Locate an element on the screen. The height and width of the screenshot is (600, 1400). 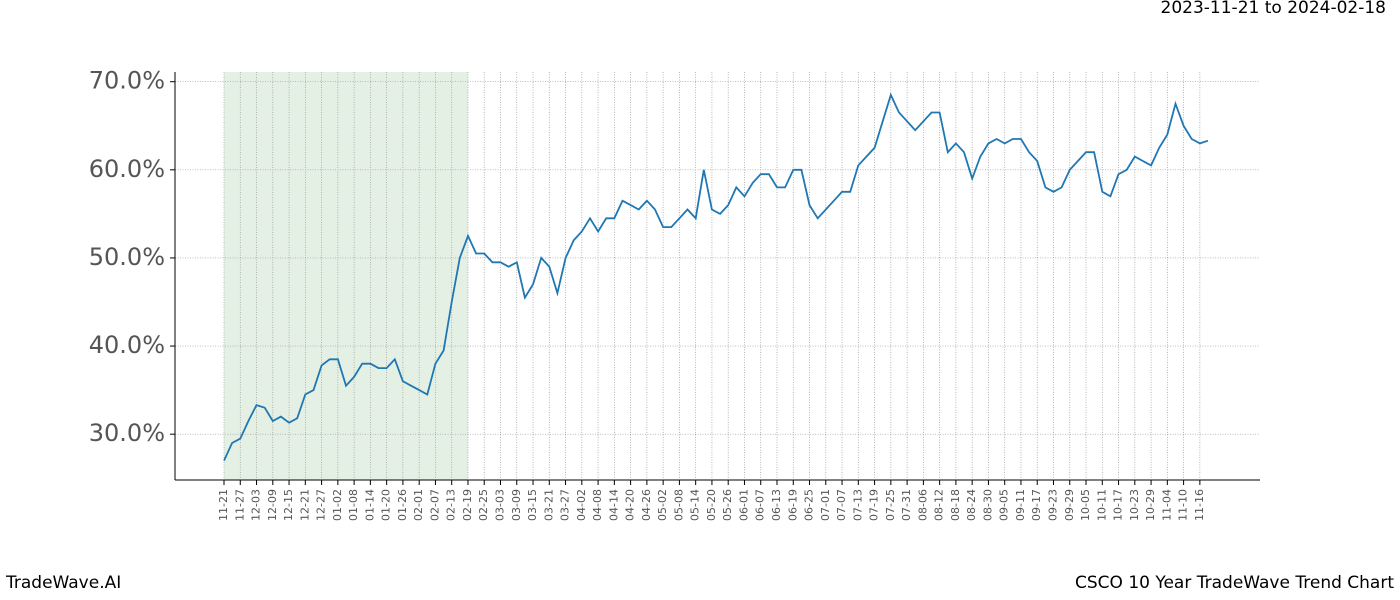
x-tick-label: 06-01 is located at coordinates (743, 505).